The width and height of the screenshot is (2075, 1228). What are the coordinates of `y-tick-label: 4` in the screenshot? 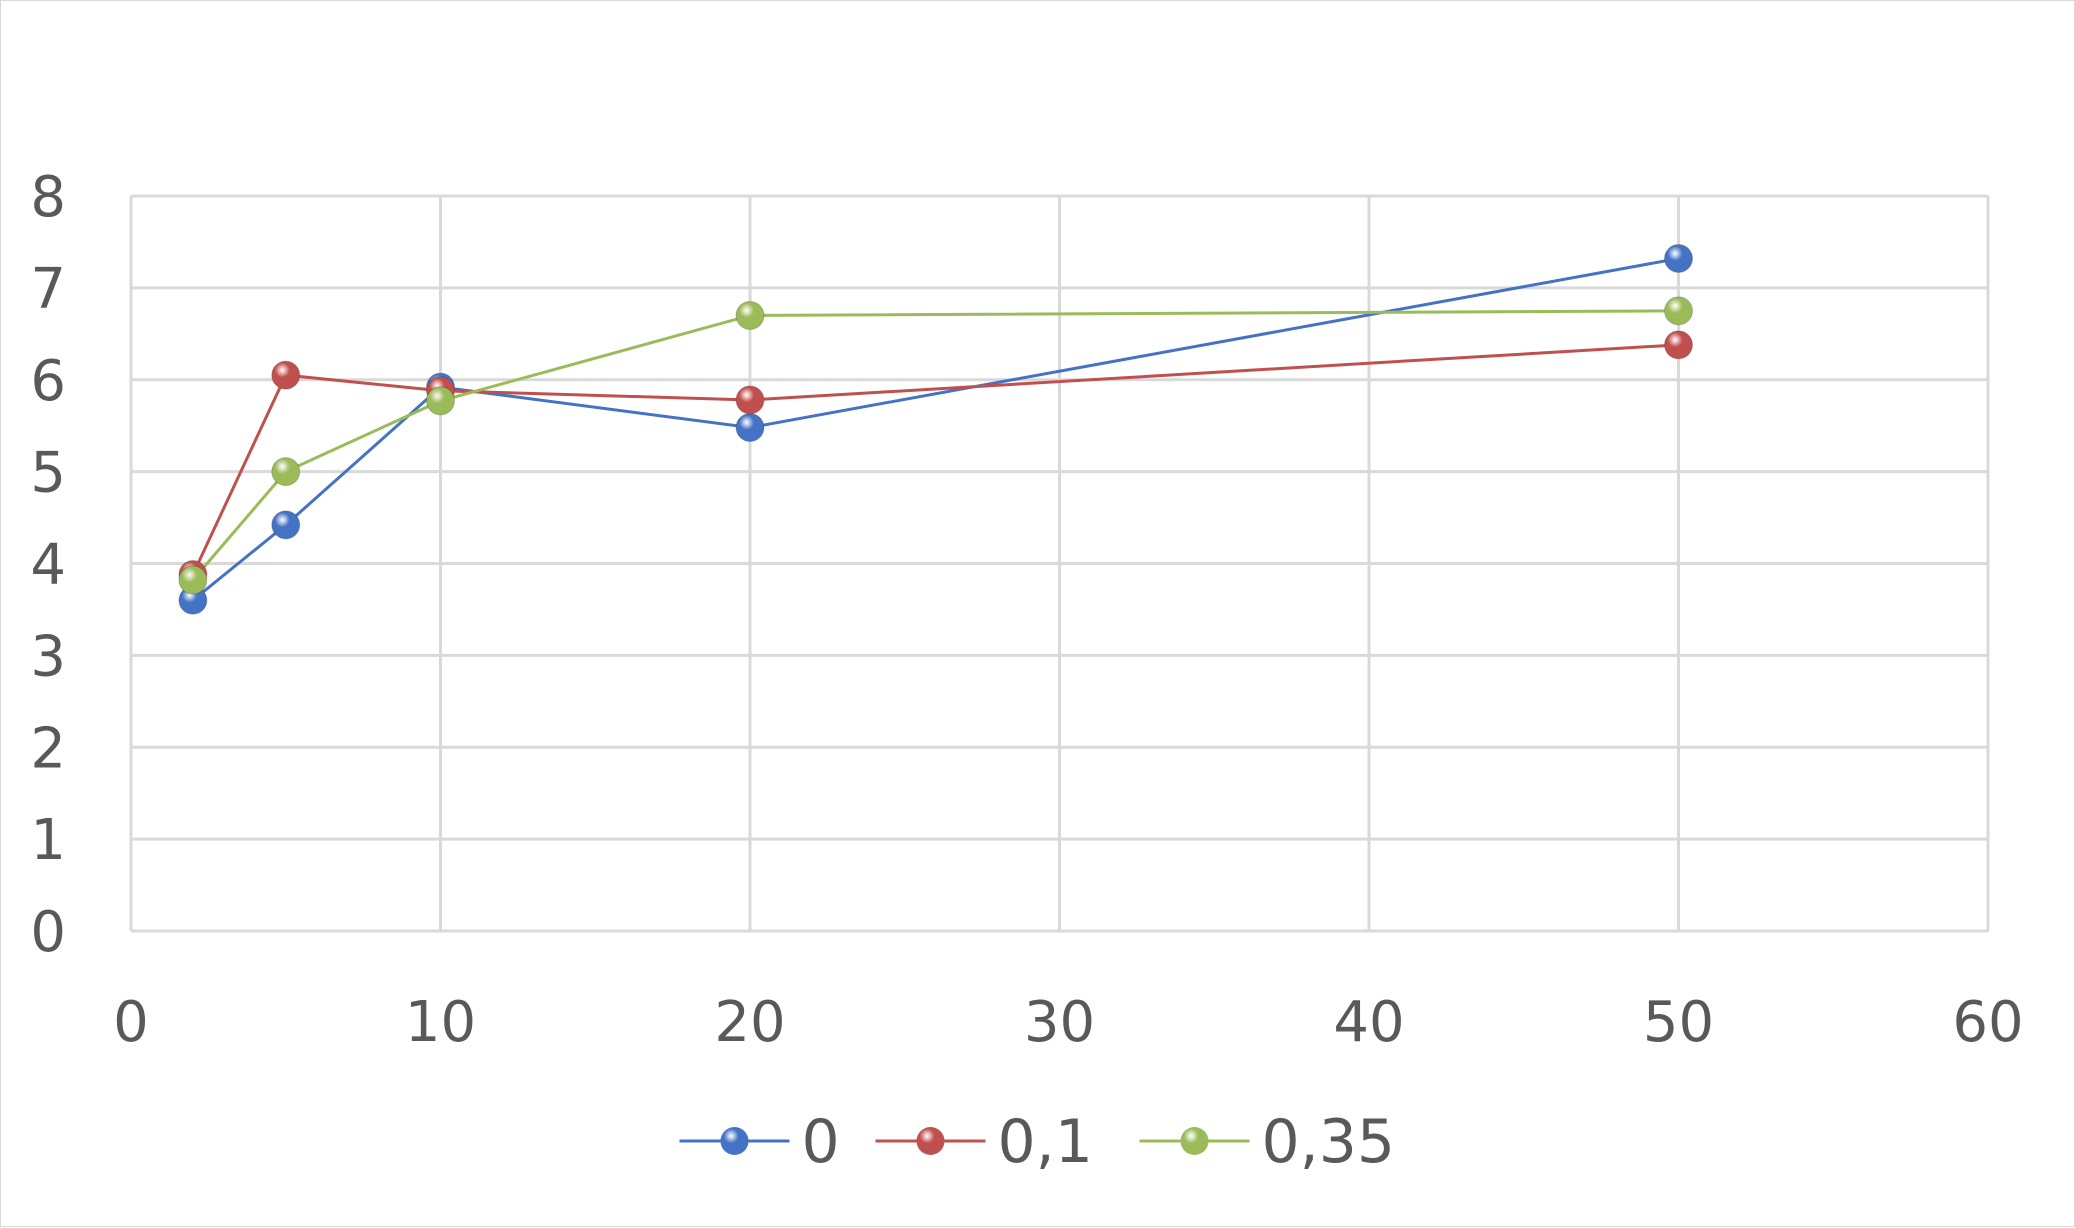 It's located at (48, 565).